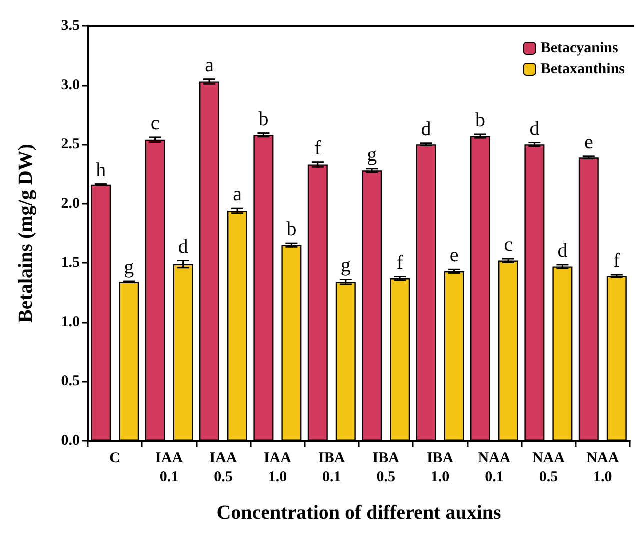 The width and height of the screenshot is (642, 539). What do you see at coordinates (603, 468) in the screenshot?
I see `x-tick-label: NAA 1.0` at bounding box center [603, 468].